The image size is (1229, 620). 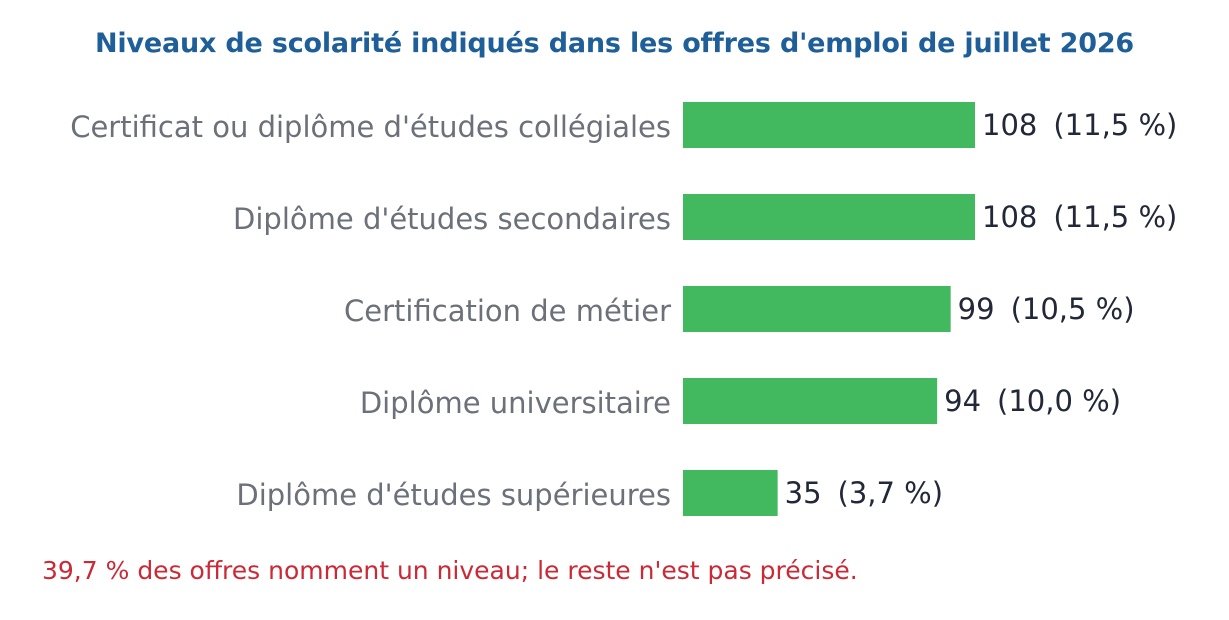 I want to click on value-label: 94, so click(x=962, y=401).